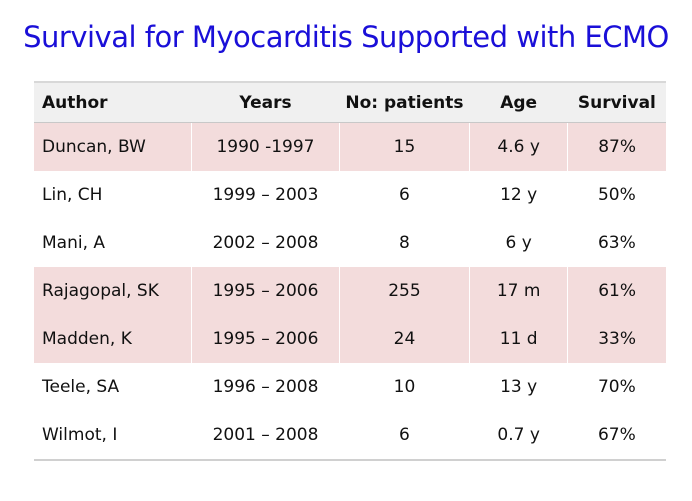  I want to click on header-years: Years, so click(265, 102).